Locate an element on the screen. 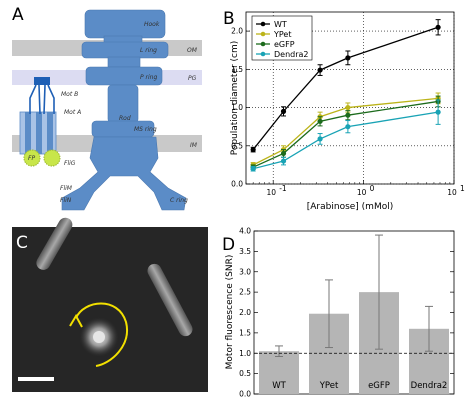 The width and height of the screenshot is (465, 400). chart-b-ytick-label: 0.5 is located at coordinates (237, 145).